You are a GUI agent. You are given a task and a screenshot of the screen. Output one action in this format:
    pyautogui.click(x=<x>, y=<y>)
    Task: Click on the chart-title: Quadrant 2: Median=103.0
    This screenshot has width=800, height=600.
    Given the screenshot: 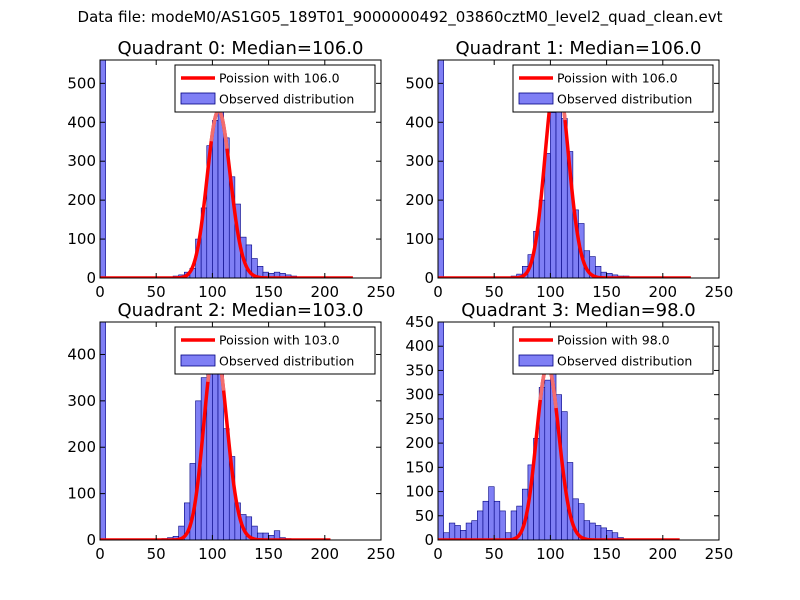 What is the action you would take?
    pyautogui.click(x=241, y=310)
    